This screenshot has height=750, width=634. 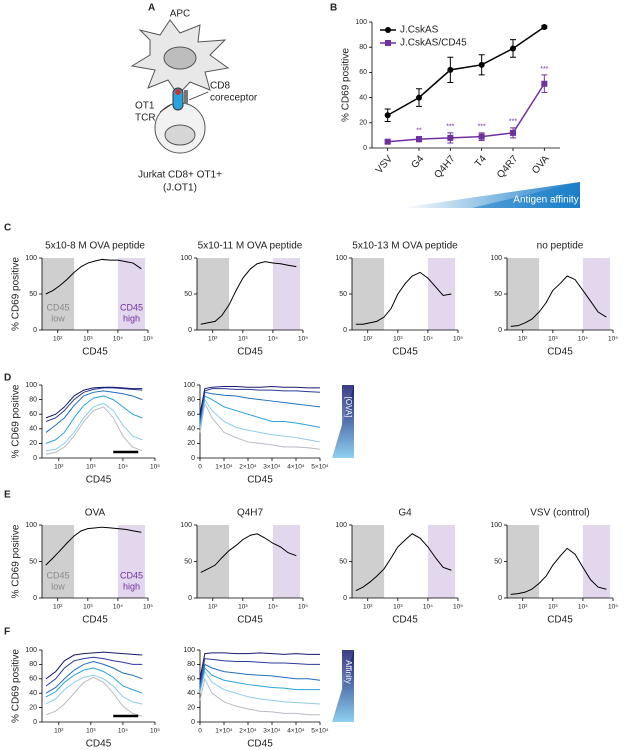 What do you see at coordinates (191, 443) in the screenshot?
I see `y-tick-label: 20` at bounding box center [191, 443].